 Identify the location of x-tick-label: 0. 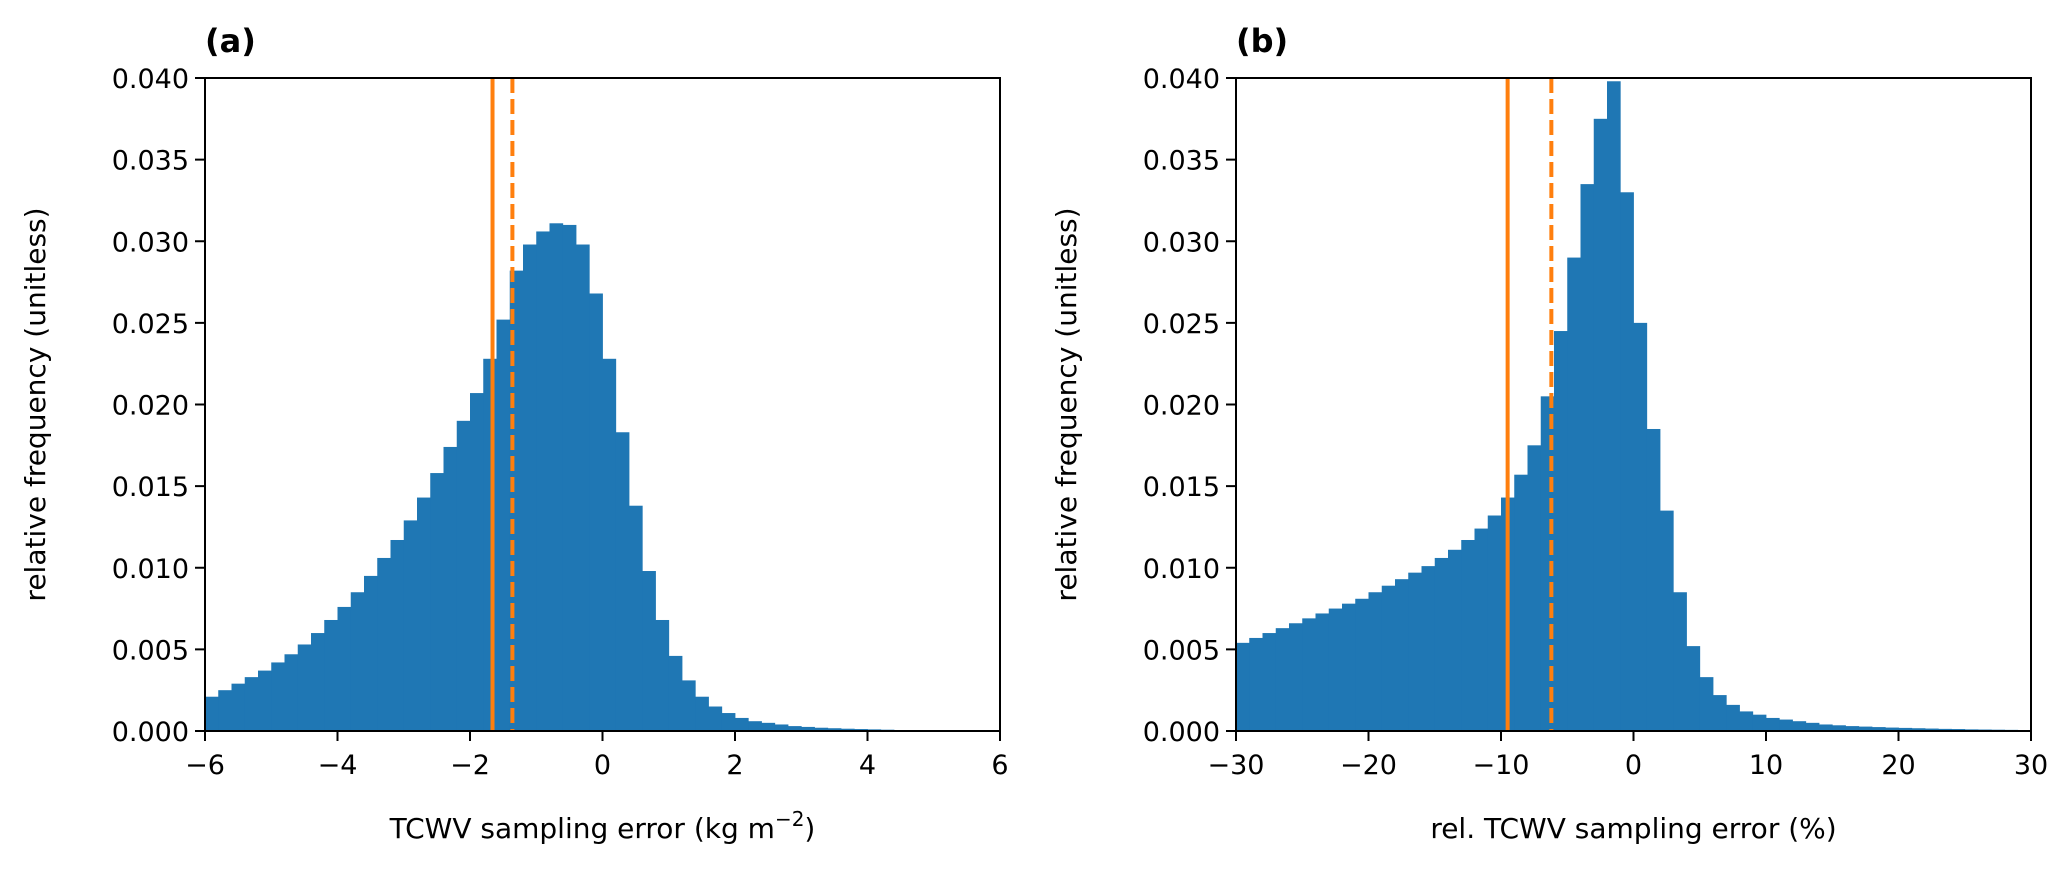
(1633, 765).